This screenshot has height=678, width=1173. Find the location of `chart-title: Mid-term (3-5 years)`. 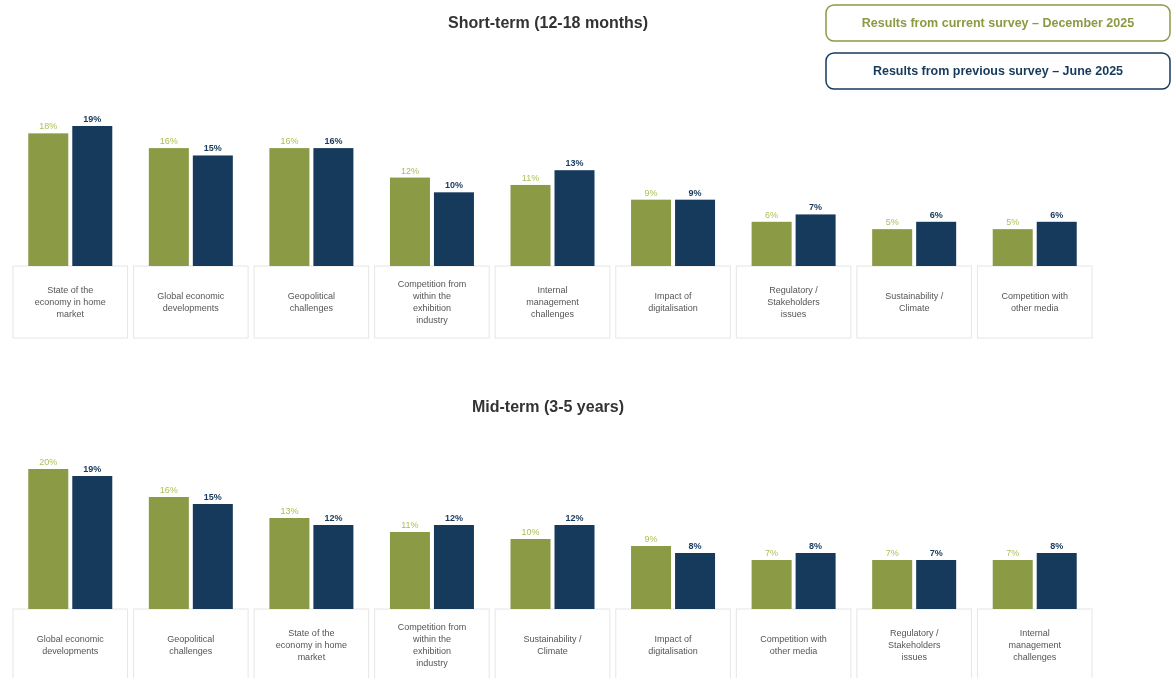

chart-title: Mid-term (3-5 years) is located at coordinates (548, 406).